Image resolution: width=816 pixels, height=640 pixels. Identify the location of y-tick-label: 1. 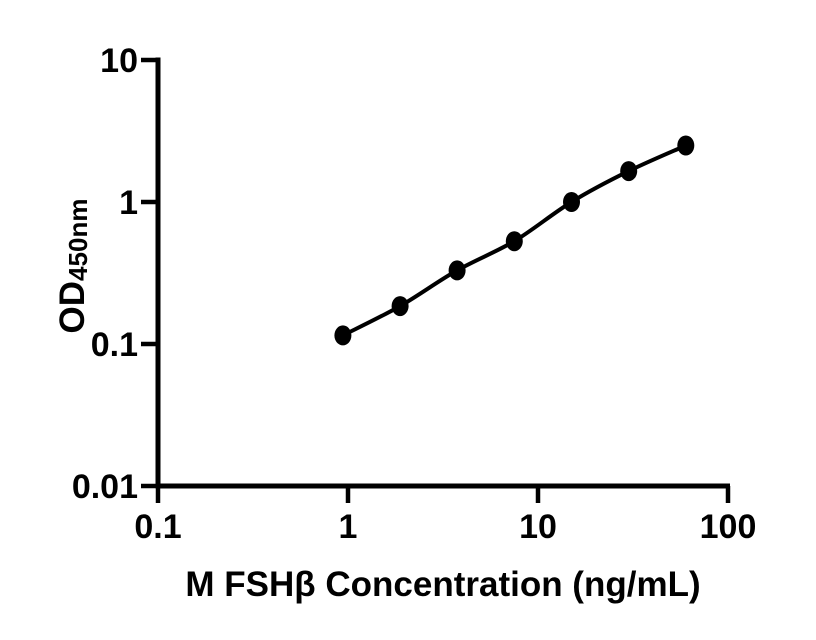
(128, 203).